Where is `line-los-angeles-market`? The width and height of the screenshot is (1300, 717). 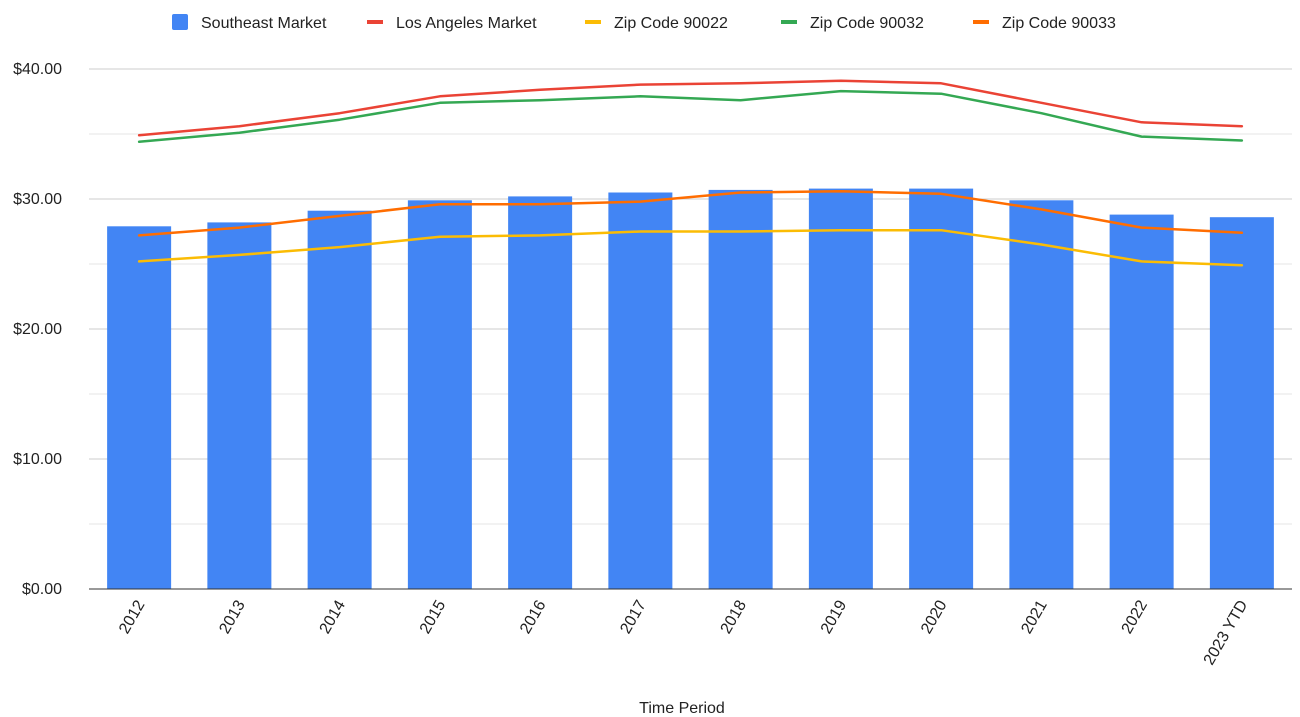 line-los-angeles-market is located at coordinates (690, 108).